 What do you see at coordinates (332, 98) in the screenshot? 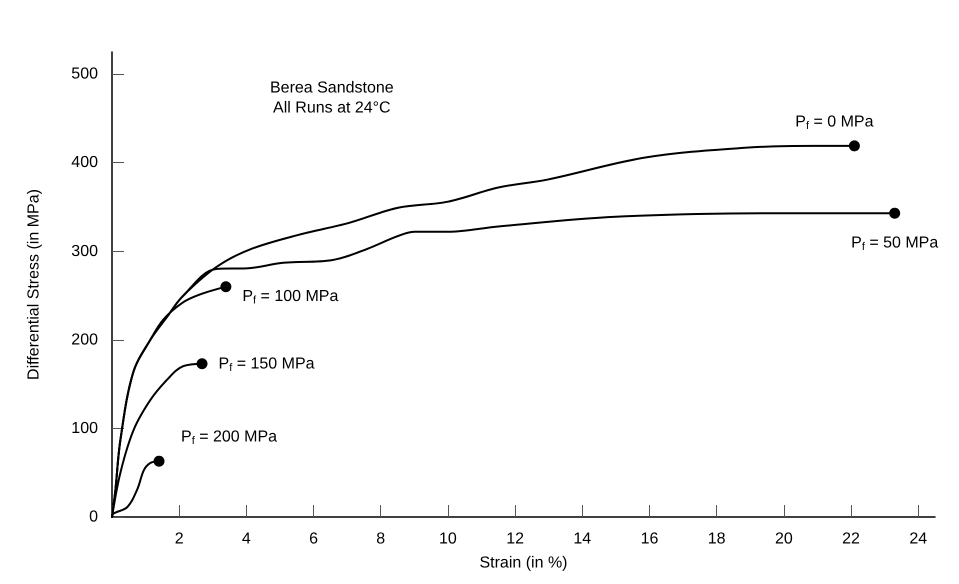
I see `annotation: Berea Sandstone All Runs at 24°C` at bounding box center [332, 98].